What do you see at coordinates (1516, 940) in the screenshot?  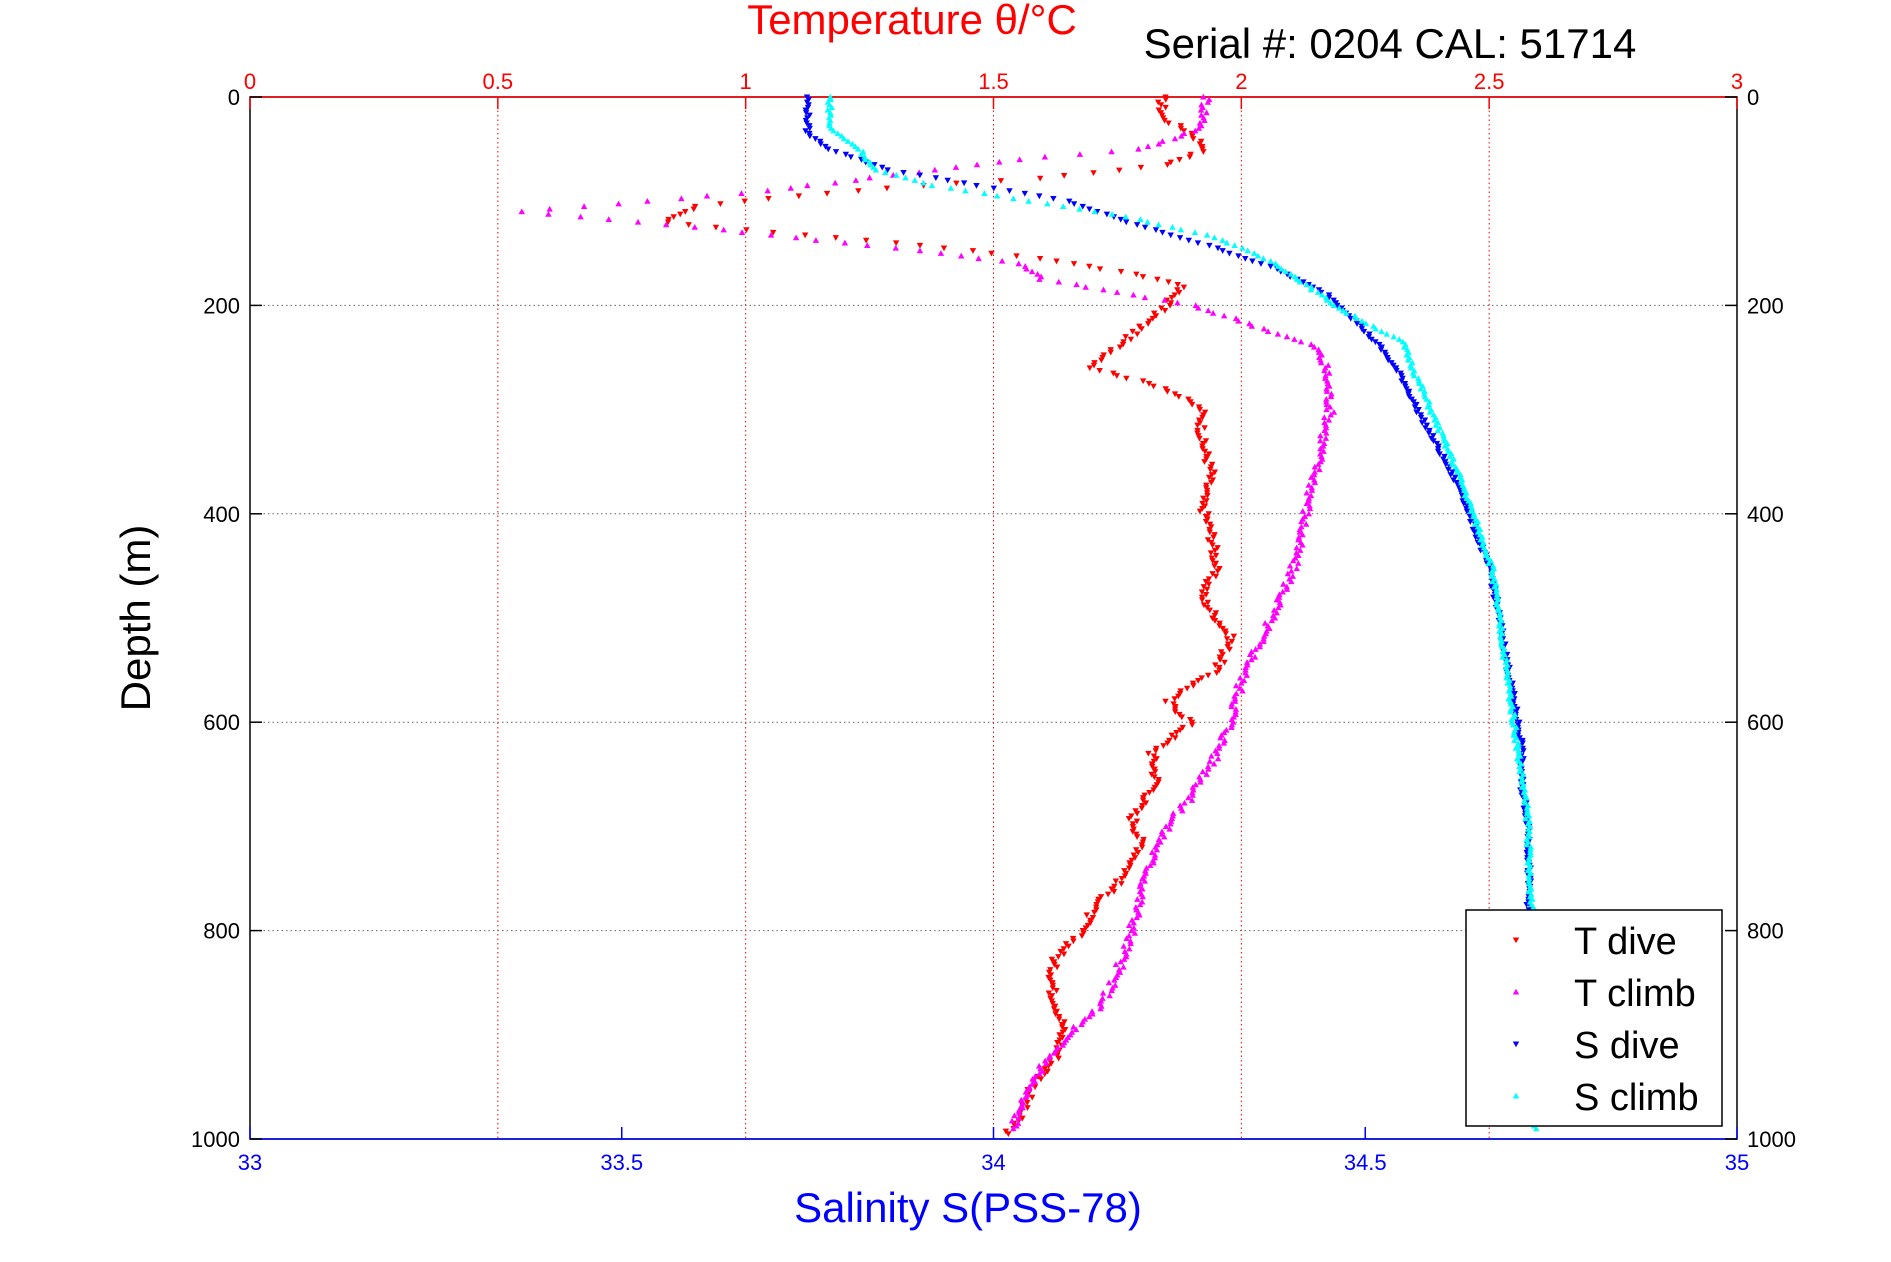 I see `legend-marker` at bounding box center [1516, 940].